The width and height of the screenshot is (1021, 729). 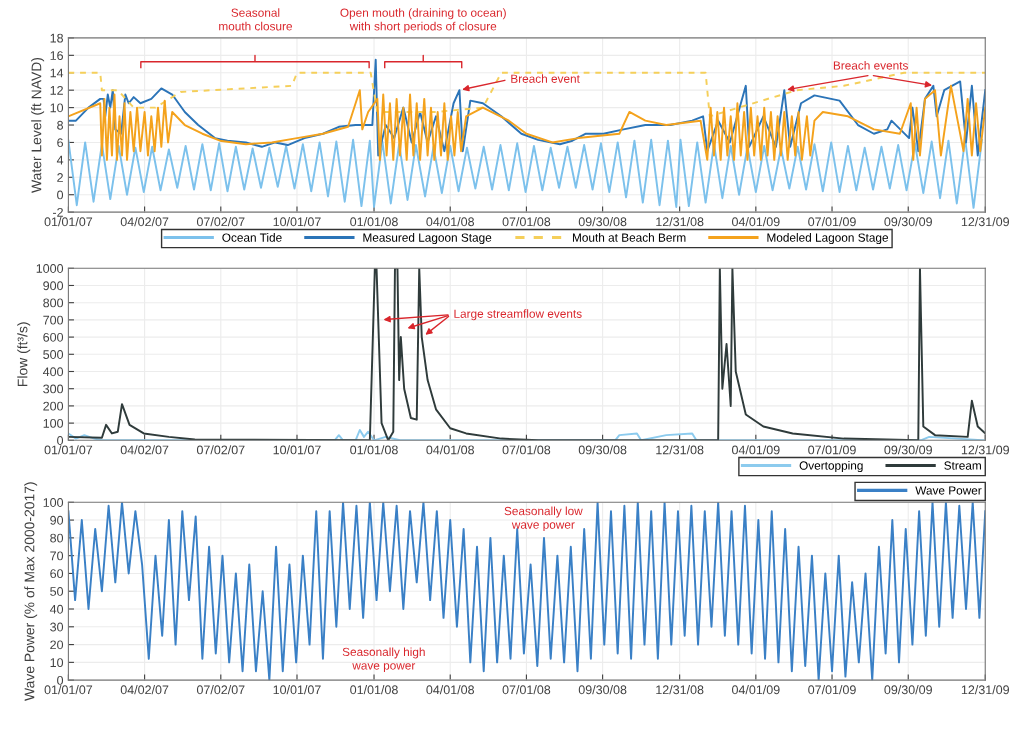 I want to click on text: Open mouth (draining to ocean) with short periods of closure, so click(x=423, y=20).